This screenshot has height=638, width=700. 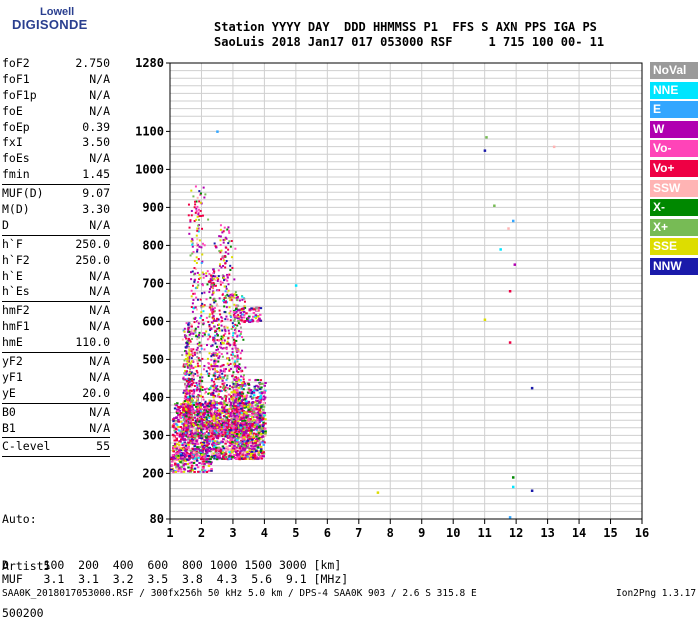 What do you see at coordinates (510, 342) in the screenshot?
I see `isolated-echo-point` at bounding box center [510, 342].